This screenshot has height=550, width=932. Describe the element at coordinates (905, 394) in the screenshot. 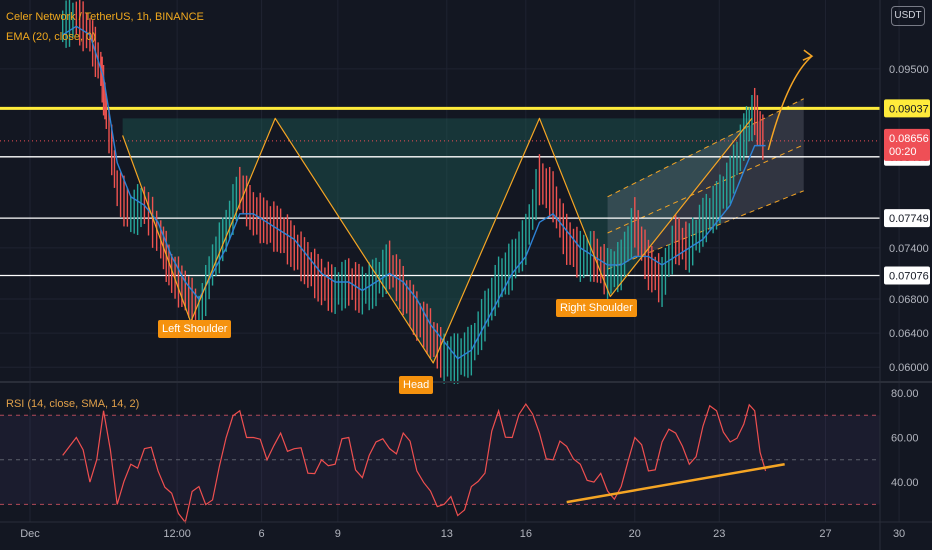

I see `rsi-tick-label: 80.00` at that location.